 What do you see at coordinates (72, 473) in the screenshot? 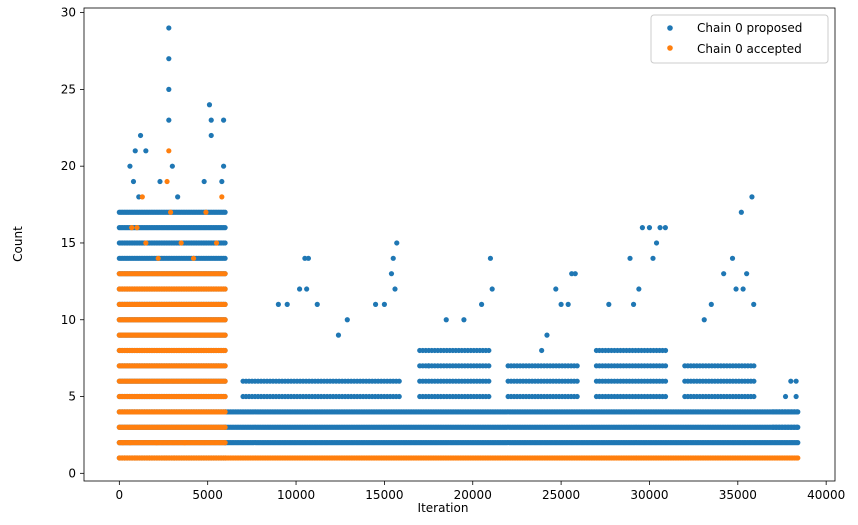
I see `y-tick-label: 0` at bounding box center [72, 473].